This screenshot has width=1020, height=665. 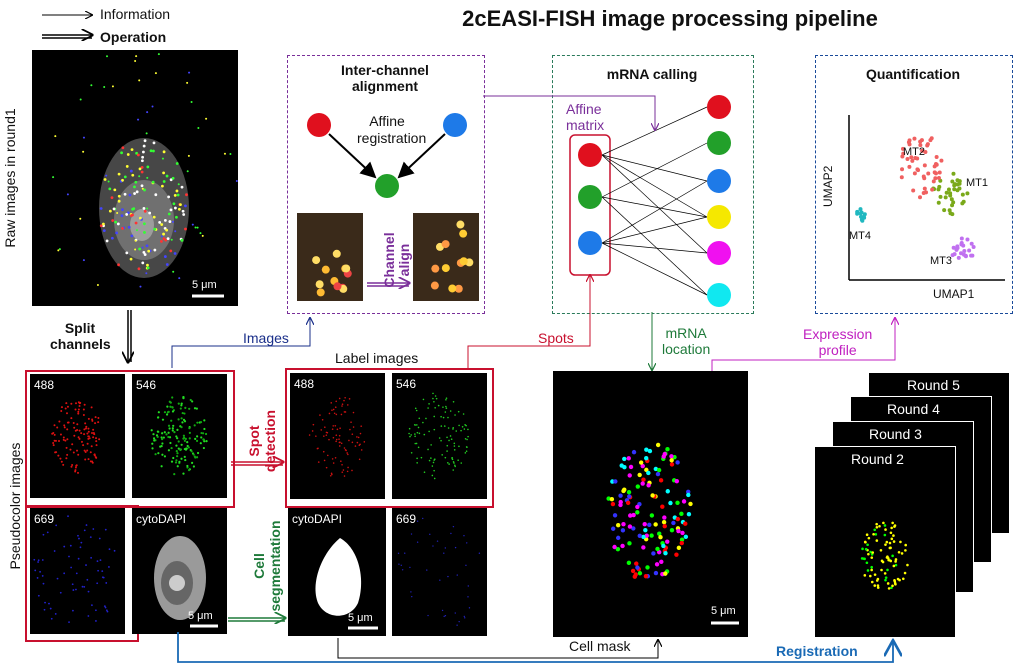 What do you see at coordinates (266, 338) in the screenshot?
I see `images-label: Images` at bounding box center [266, 338].